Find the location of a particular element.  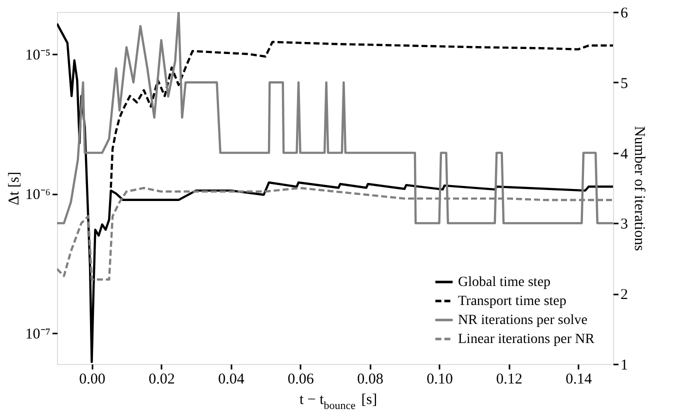

x-tick-label: 0.12 is located at coordinates (509, 380).